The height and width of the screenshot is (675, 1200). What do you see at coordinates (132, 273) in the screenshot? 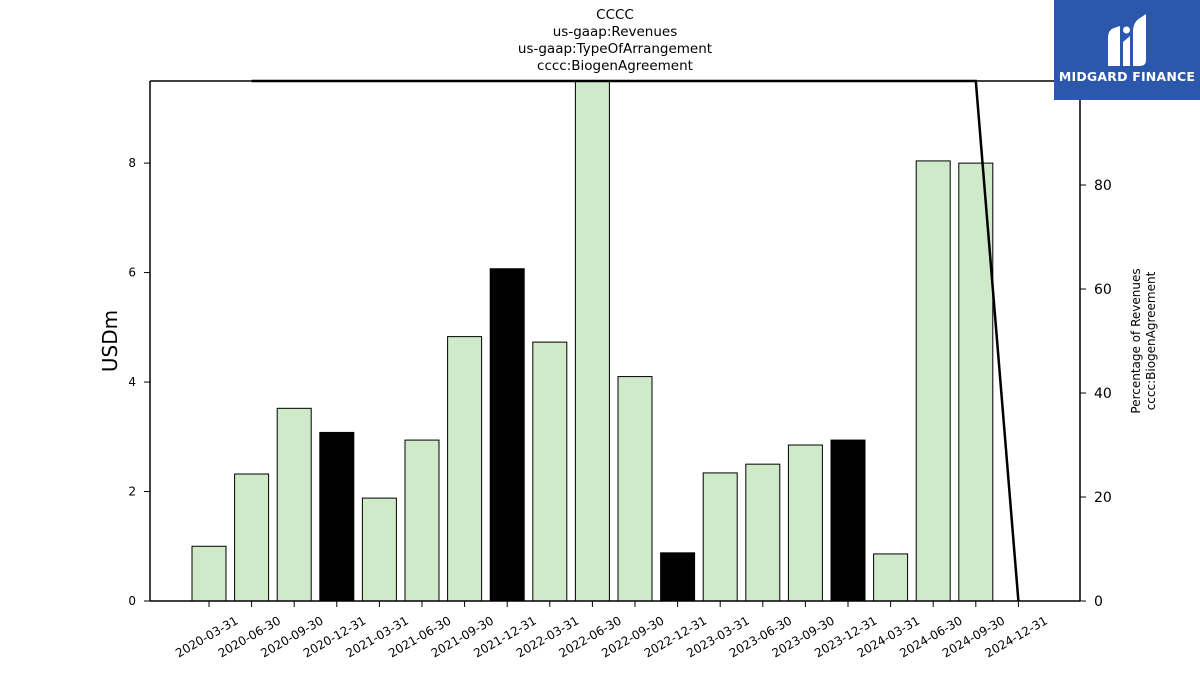
I see `y-tick-label: 6` at bounding box center [132, 273].